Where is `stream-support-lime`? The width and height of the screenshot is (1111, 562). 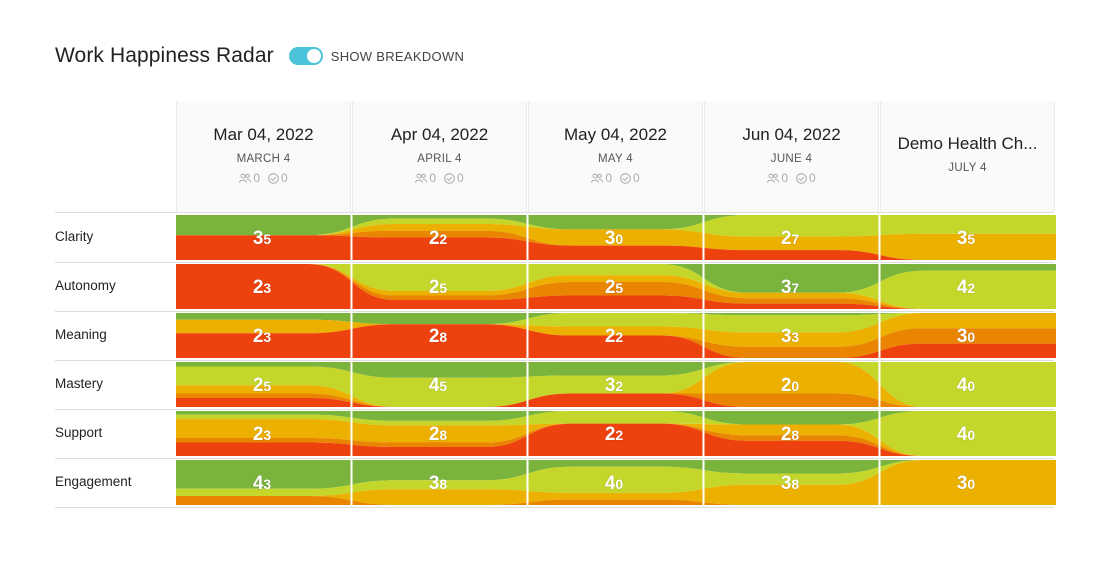
stream-support-lime is located at coordinates (616, 433).